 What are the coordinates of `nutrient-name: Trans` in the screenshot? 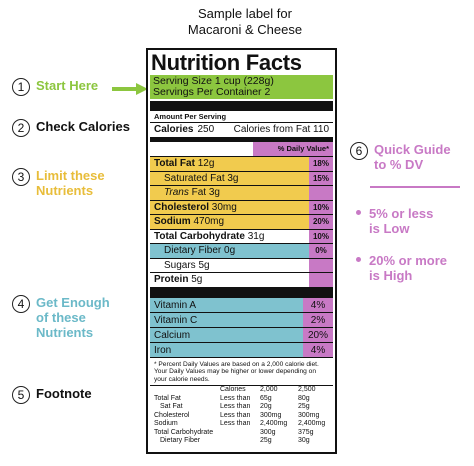 It's located at (176, 192).